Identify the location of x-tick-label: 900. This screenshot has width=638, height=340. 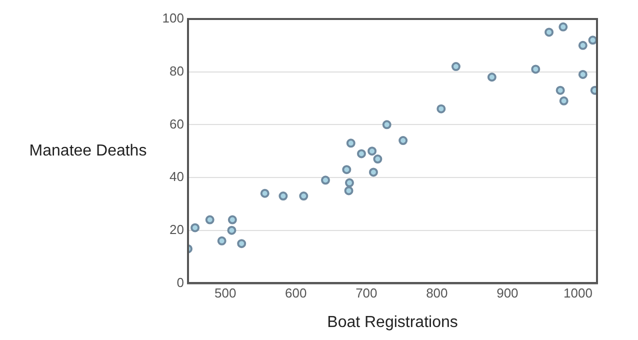
(507, 293).